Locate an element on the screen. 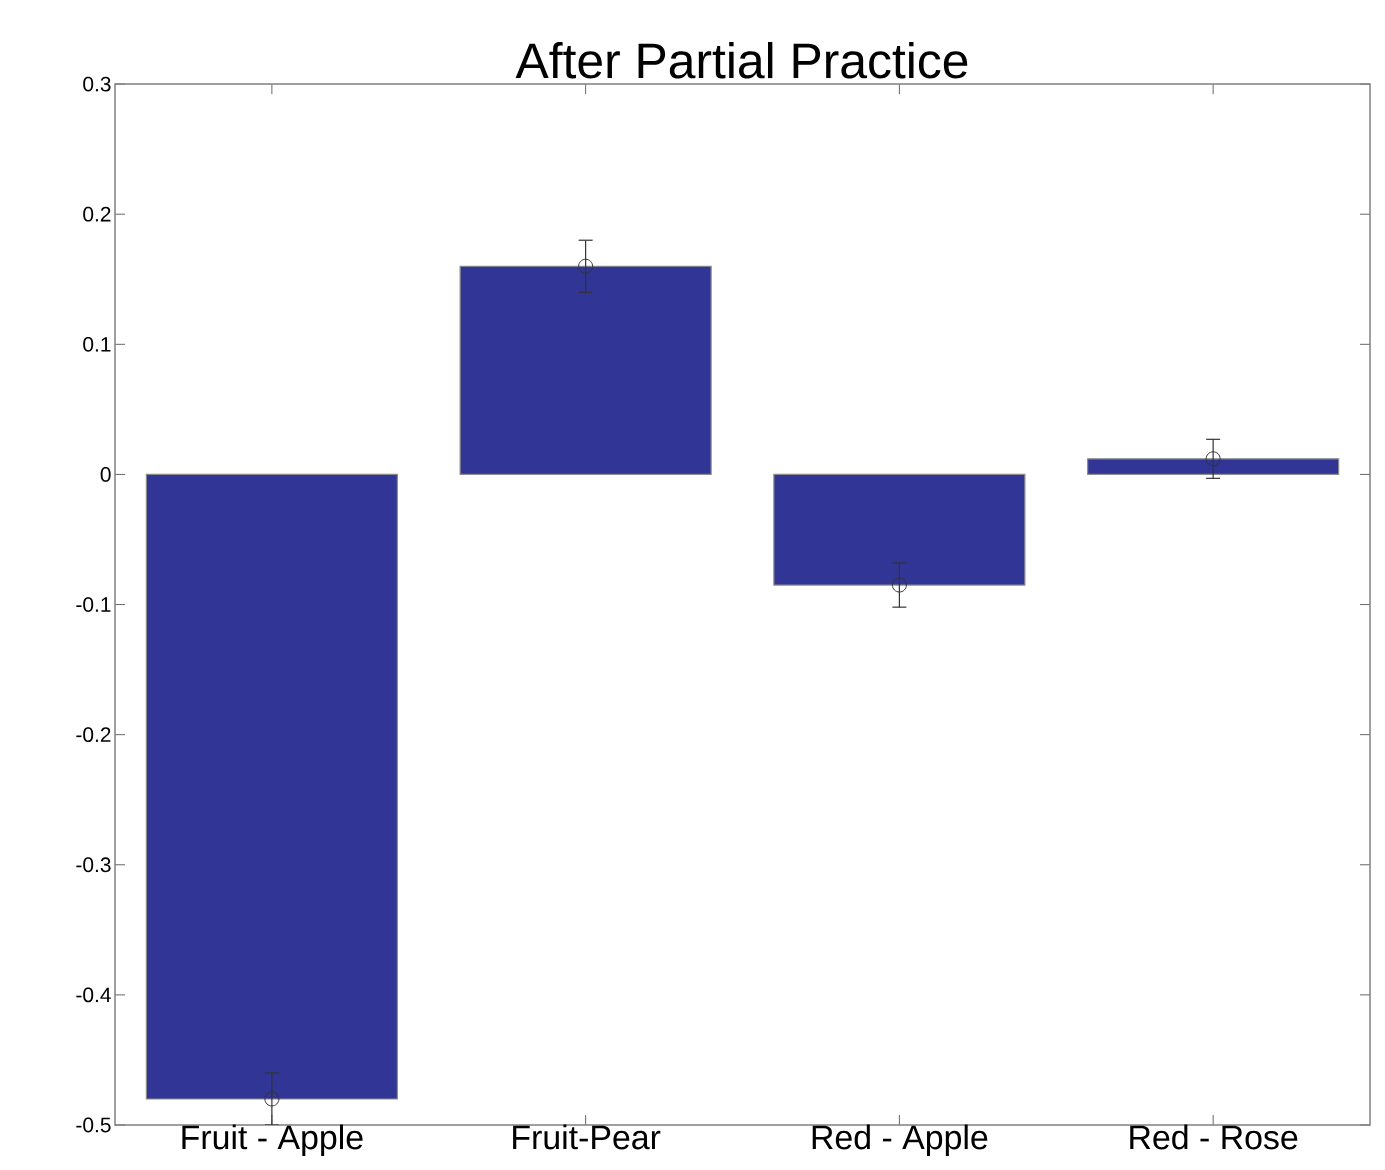 The height and width of the screenshot is (1170, 1385). y-tick-label: 0 is located at coordinates (105, 474).